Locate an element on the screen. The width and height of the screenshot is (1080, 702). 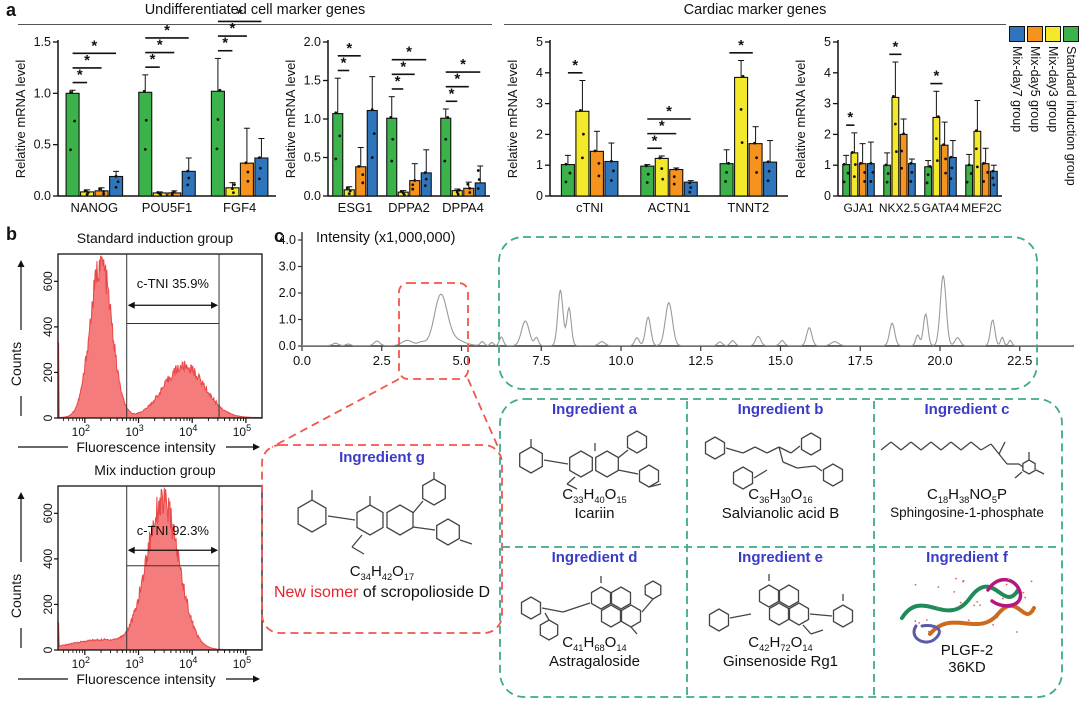
panel-a-letter: a is located at coordinates (11, 10).